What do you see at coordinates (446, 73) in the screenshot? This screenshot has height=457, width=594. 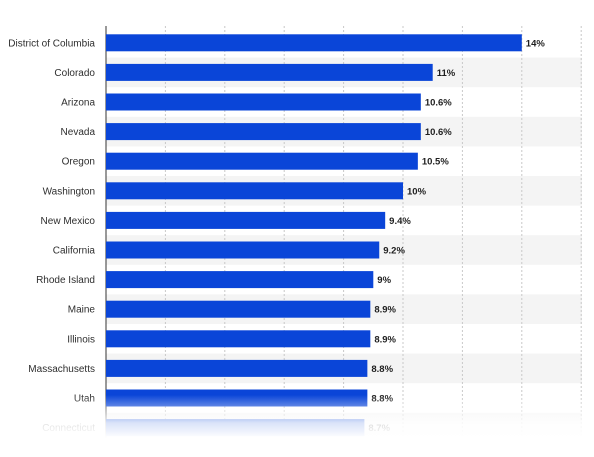 I see `value-label: 11%` at bounding box center [446, 73].